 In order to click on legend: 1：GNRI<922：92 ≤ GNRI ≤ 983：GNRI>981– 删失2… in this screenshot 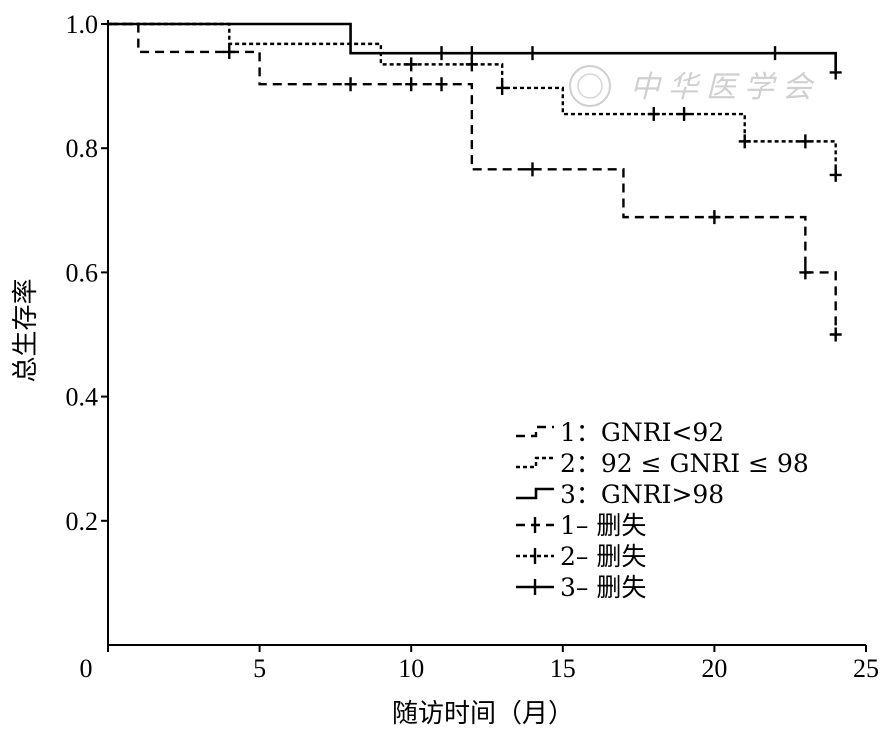, I will do `click(662, 510)`.